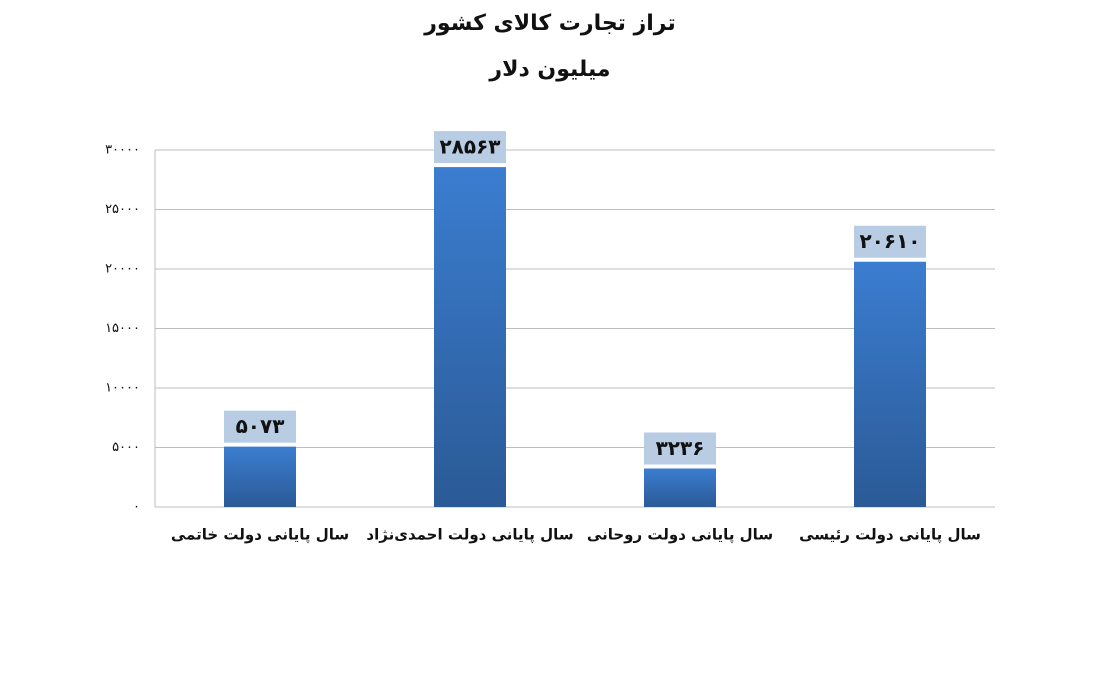 Image resolution: width=1100 pixels, height=700 pixels. What do you see at coordinates (890, 535) in the screenshot?
I see `x-tick-label: سال پایانی دولت رئیسی` at bounding box center [890, 535].